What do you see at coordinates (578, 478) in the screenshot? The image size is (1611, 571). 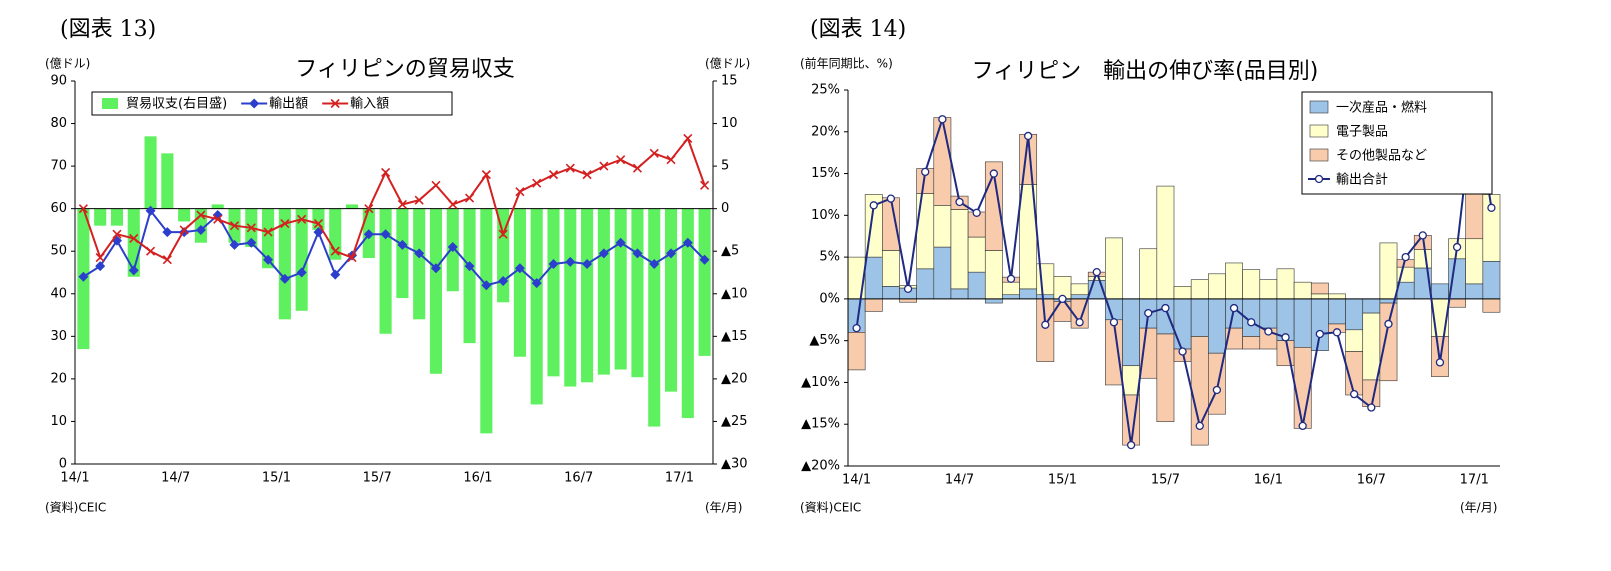 I see `x-tick-label: 16/7` at bounding box center [578, 478].